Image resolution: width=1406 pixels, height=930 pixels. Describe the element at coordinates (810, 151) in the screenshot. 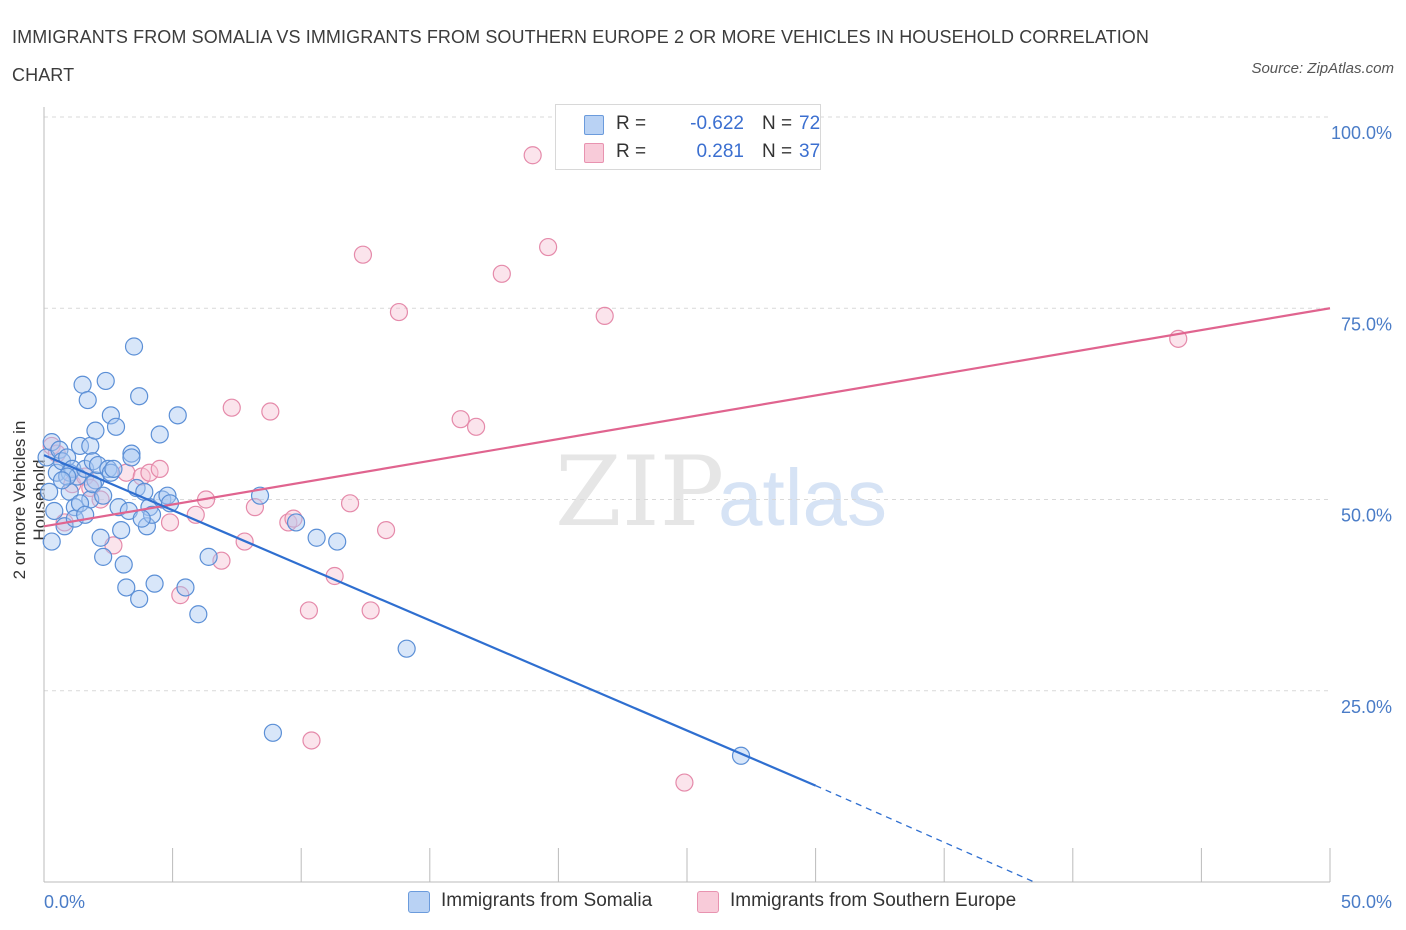

I see `n-value-europe: 37` at that location.